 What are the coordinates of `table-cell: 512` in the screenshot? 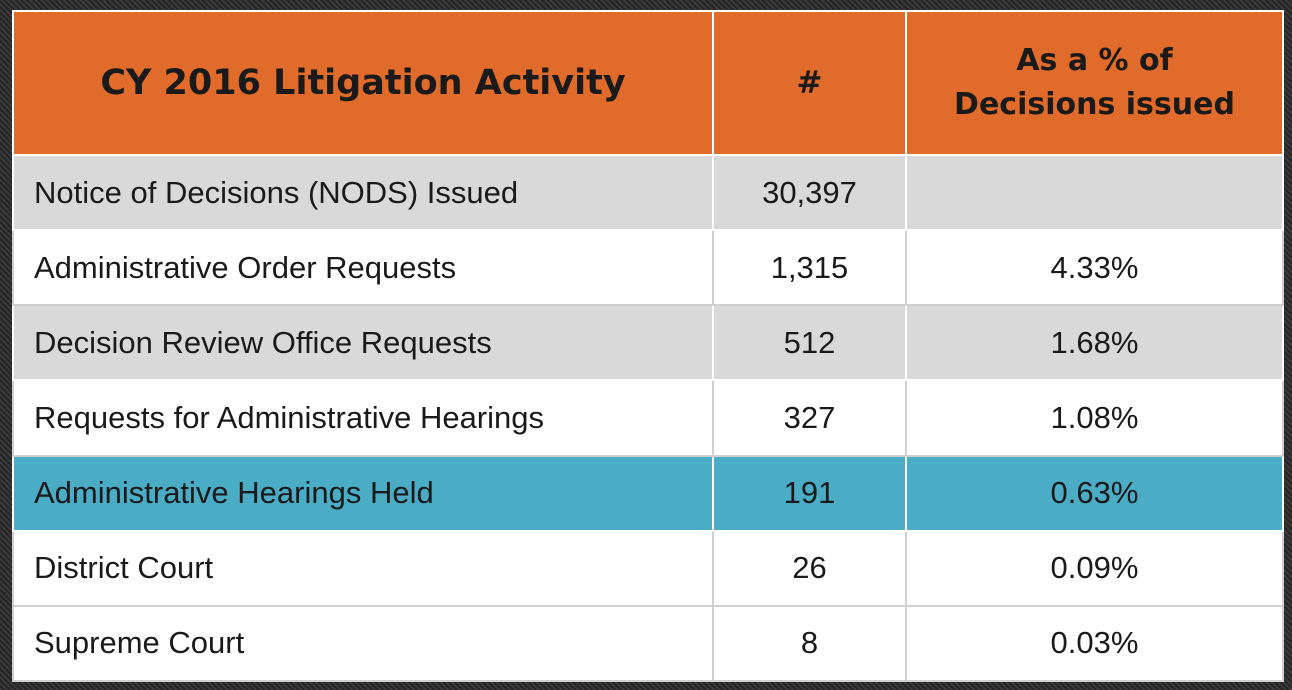 It's located at (809, 343).